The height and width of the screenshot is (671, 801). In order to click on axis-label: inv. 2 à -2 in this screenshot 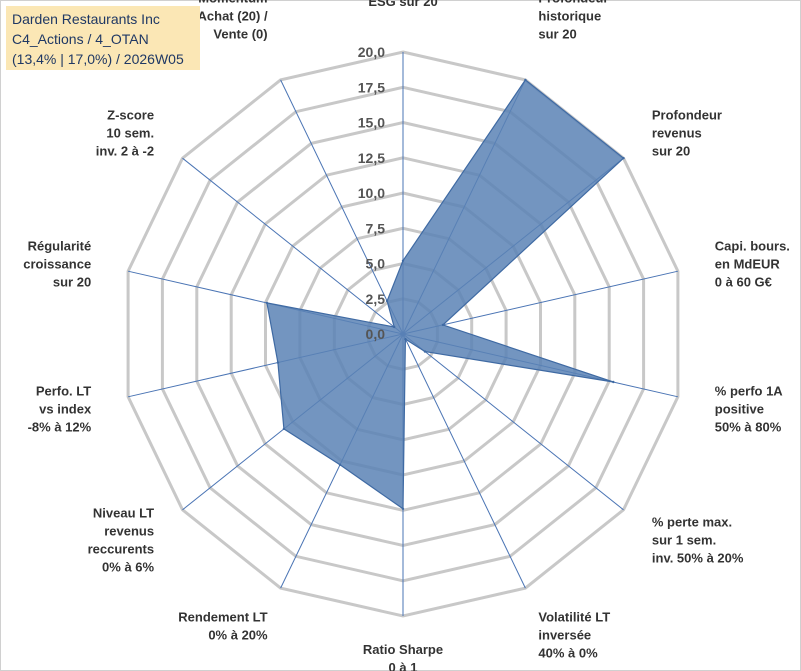, I will do `click(125, 151)`.